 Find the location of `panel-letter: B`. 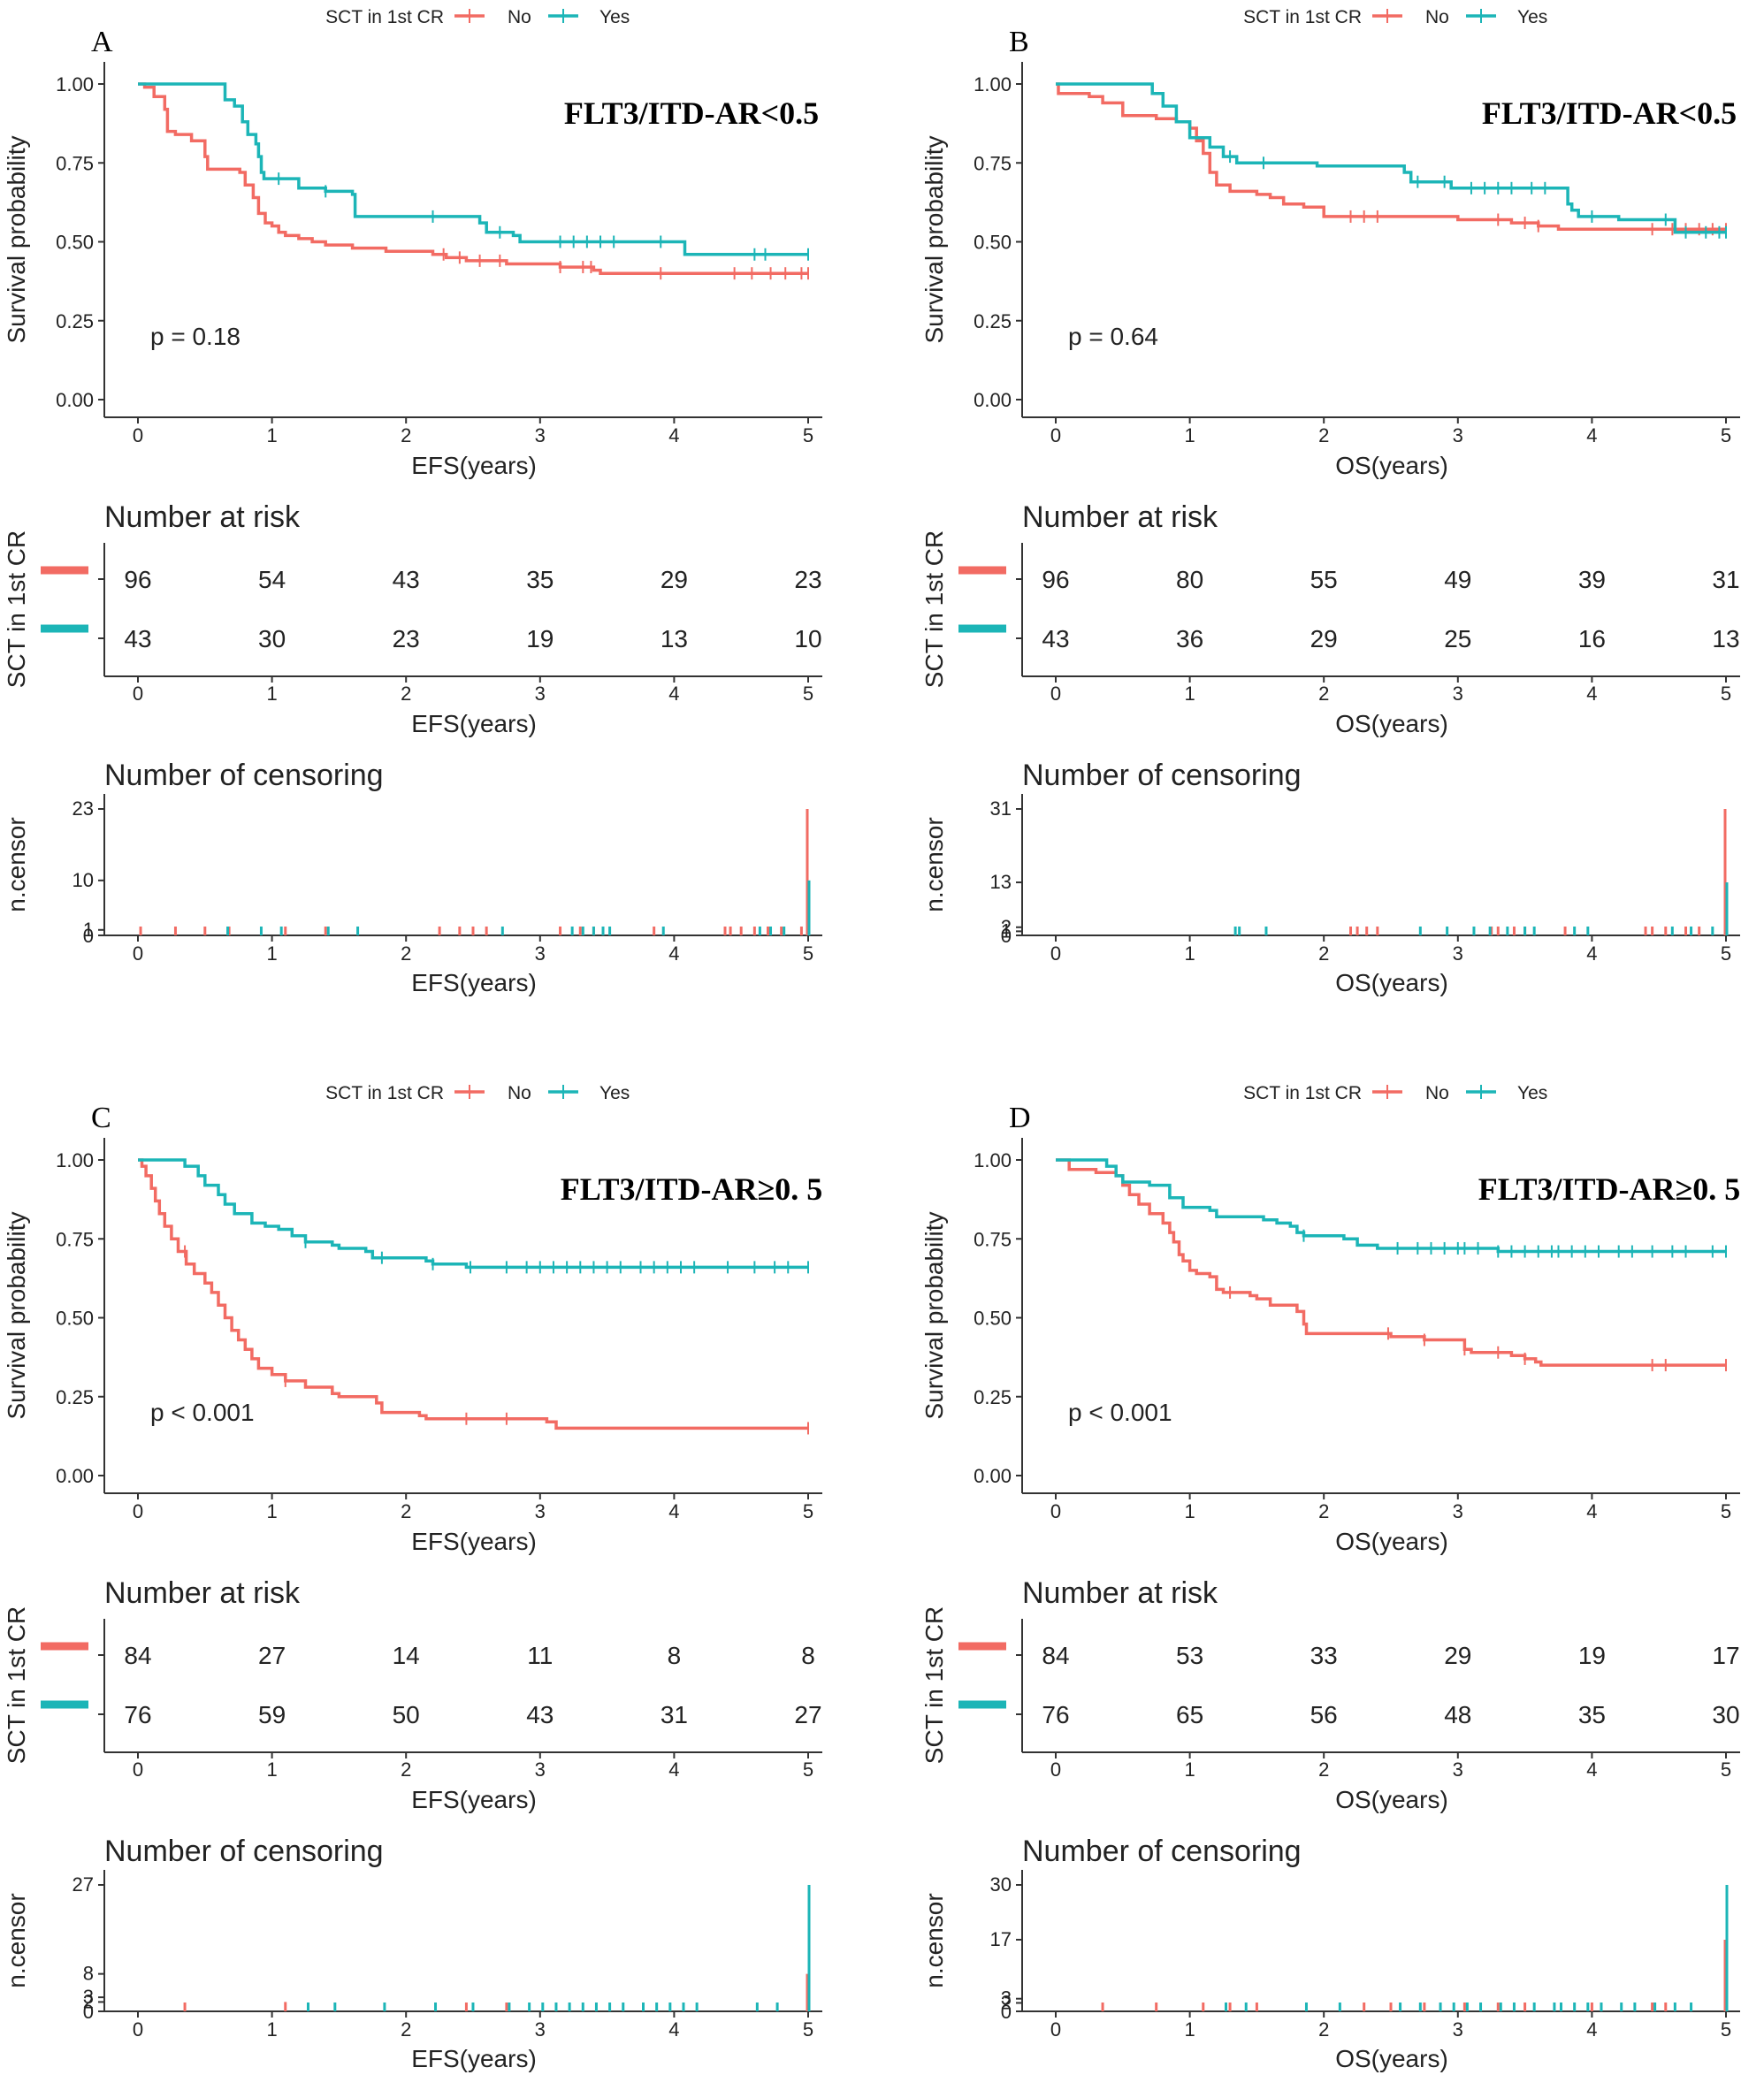

panel-letter: B is located at coordinates (1019, 42).